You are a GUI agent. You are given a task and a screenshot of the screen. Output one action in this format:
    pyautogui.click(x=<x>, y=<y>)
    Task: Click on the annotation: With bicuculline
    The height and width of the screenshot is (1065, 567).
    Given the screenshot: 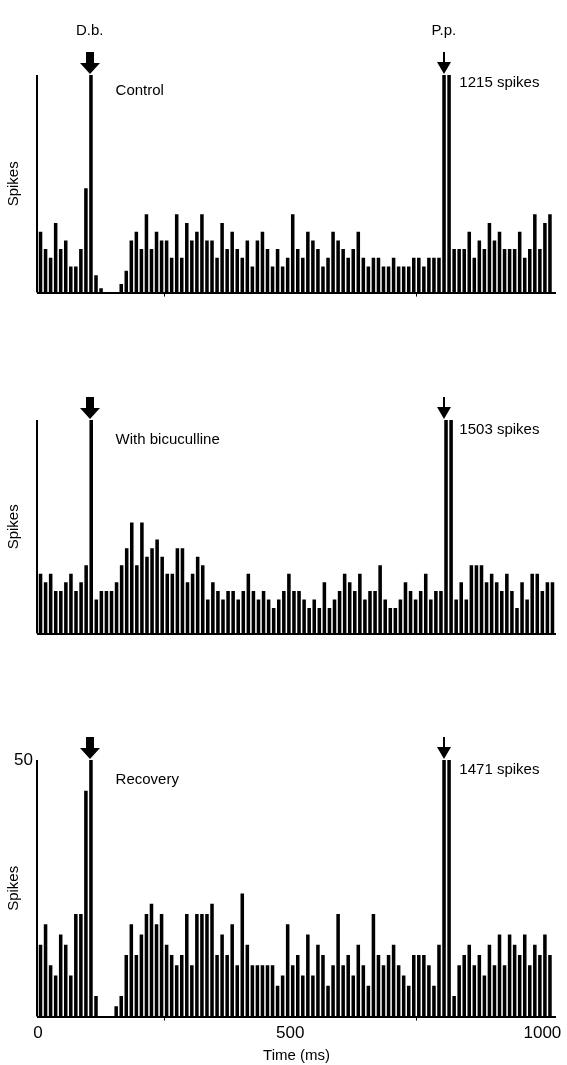 What is the action you would take?
    pyautogui.click(x=167, y=438)
    